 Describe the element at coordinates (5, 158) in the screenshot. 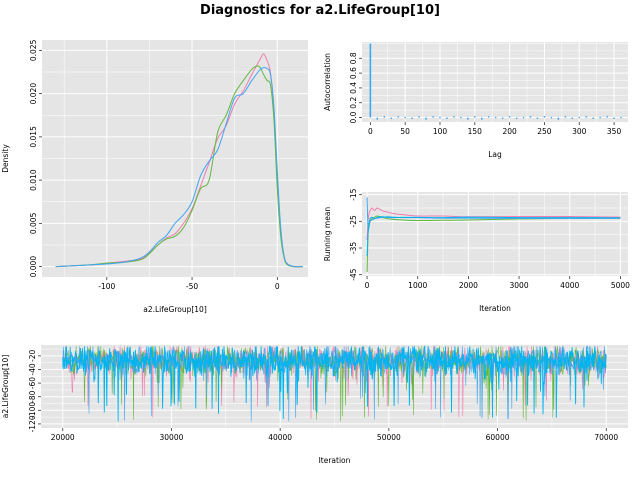

I see `density-y-axis-label: Density` at that location.